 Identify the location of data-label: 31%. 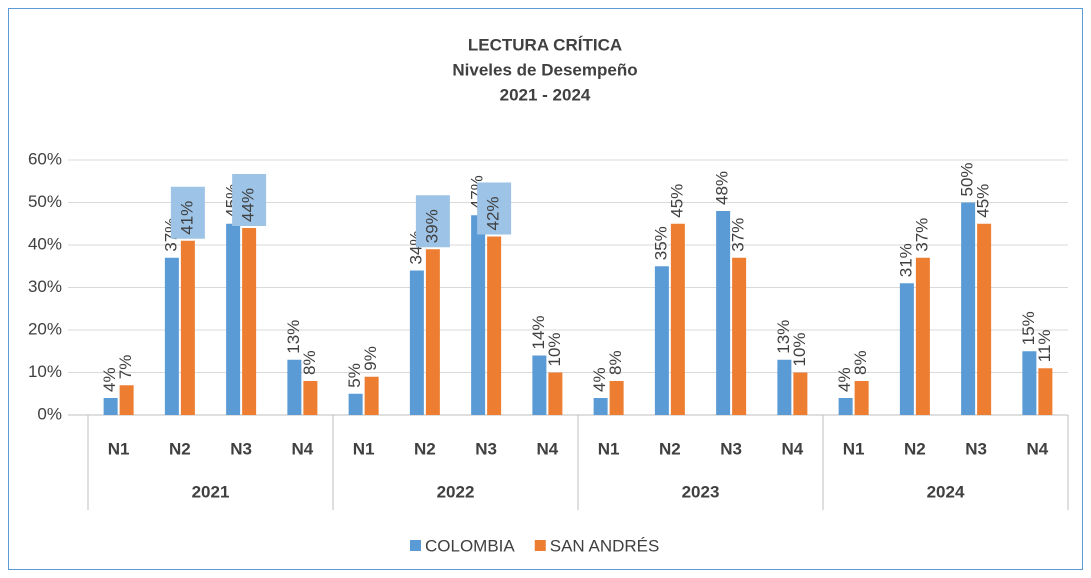
(905, 260).